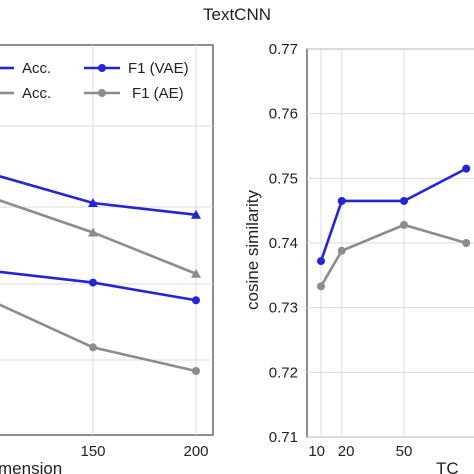 This screenshot has width=474, height=474. Describe the element at coordinates (283, 308) in the screenshot. I see `right-y-tick-label: 0.73` at that location.